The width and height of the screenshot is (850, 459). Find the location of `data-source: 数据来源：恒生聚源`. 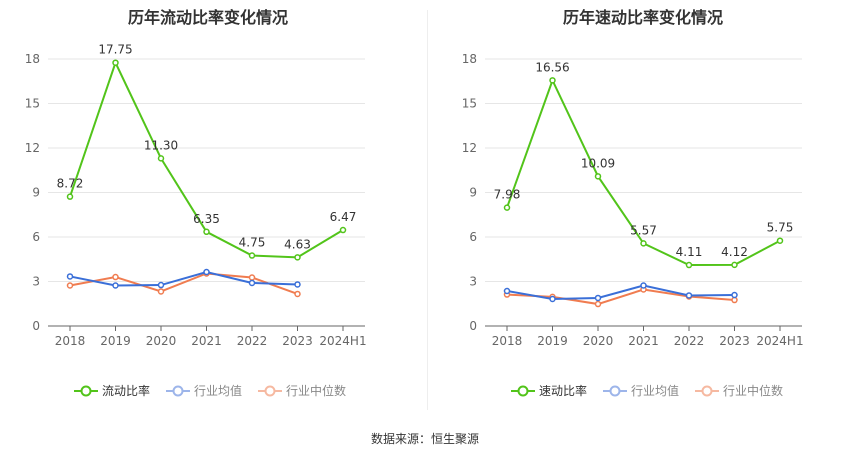

data-source: 数据来源：恒生聚源 is located at coordinates (424, 439).